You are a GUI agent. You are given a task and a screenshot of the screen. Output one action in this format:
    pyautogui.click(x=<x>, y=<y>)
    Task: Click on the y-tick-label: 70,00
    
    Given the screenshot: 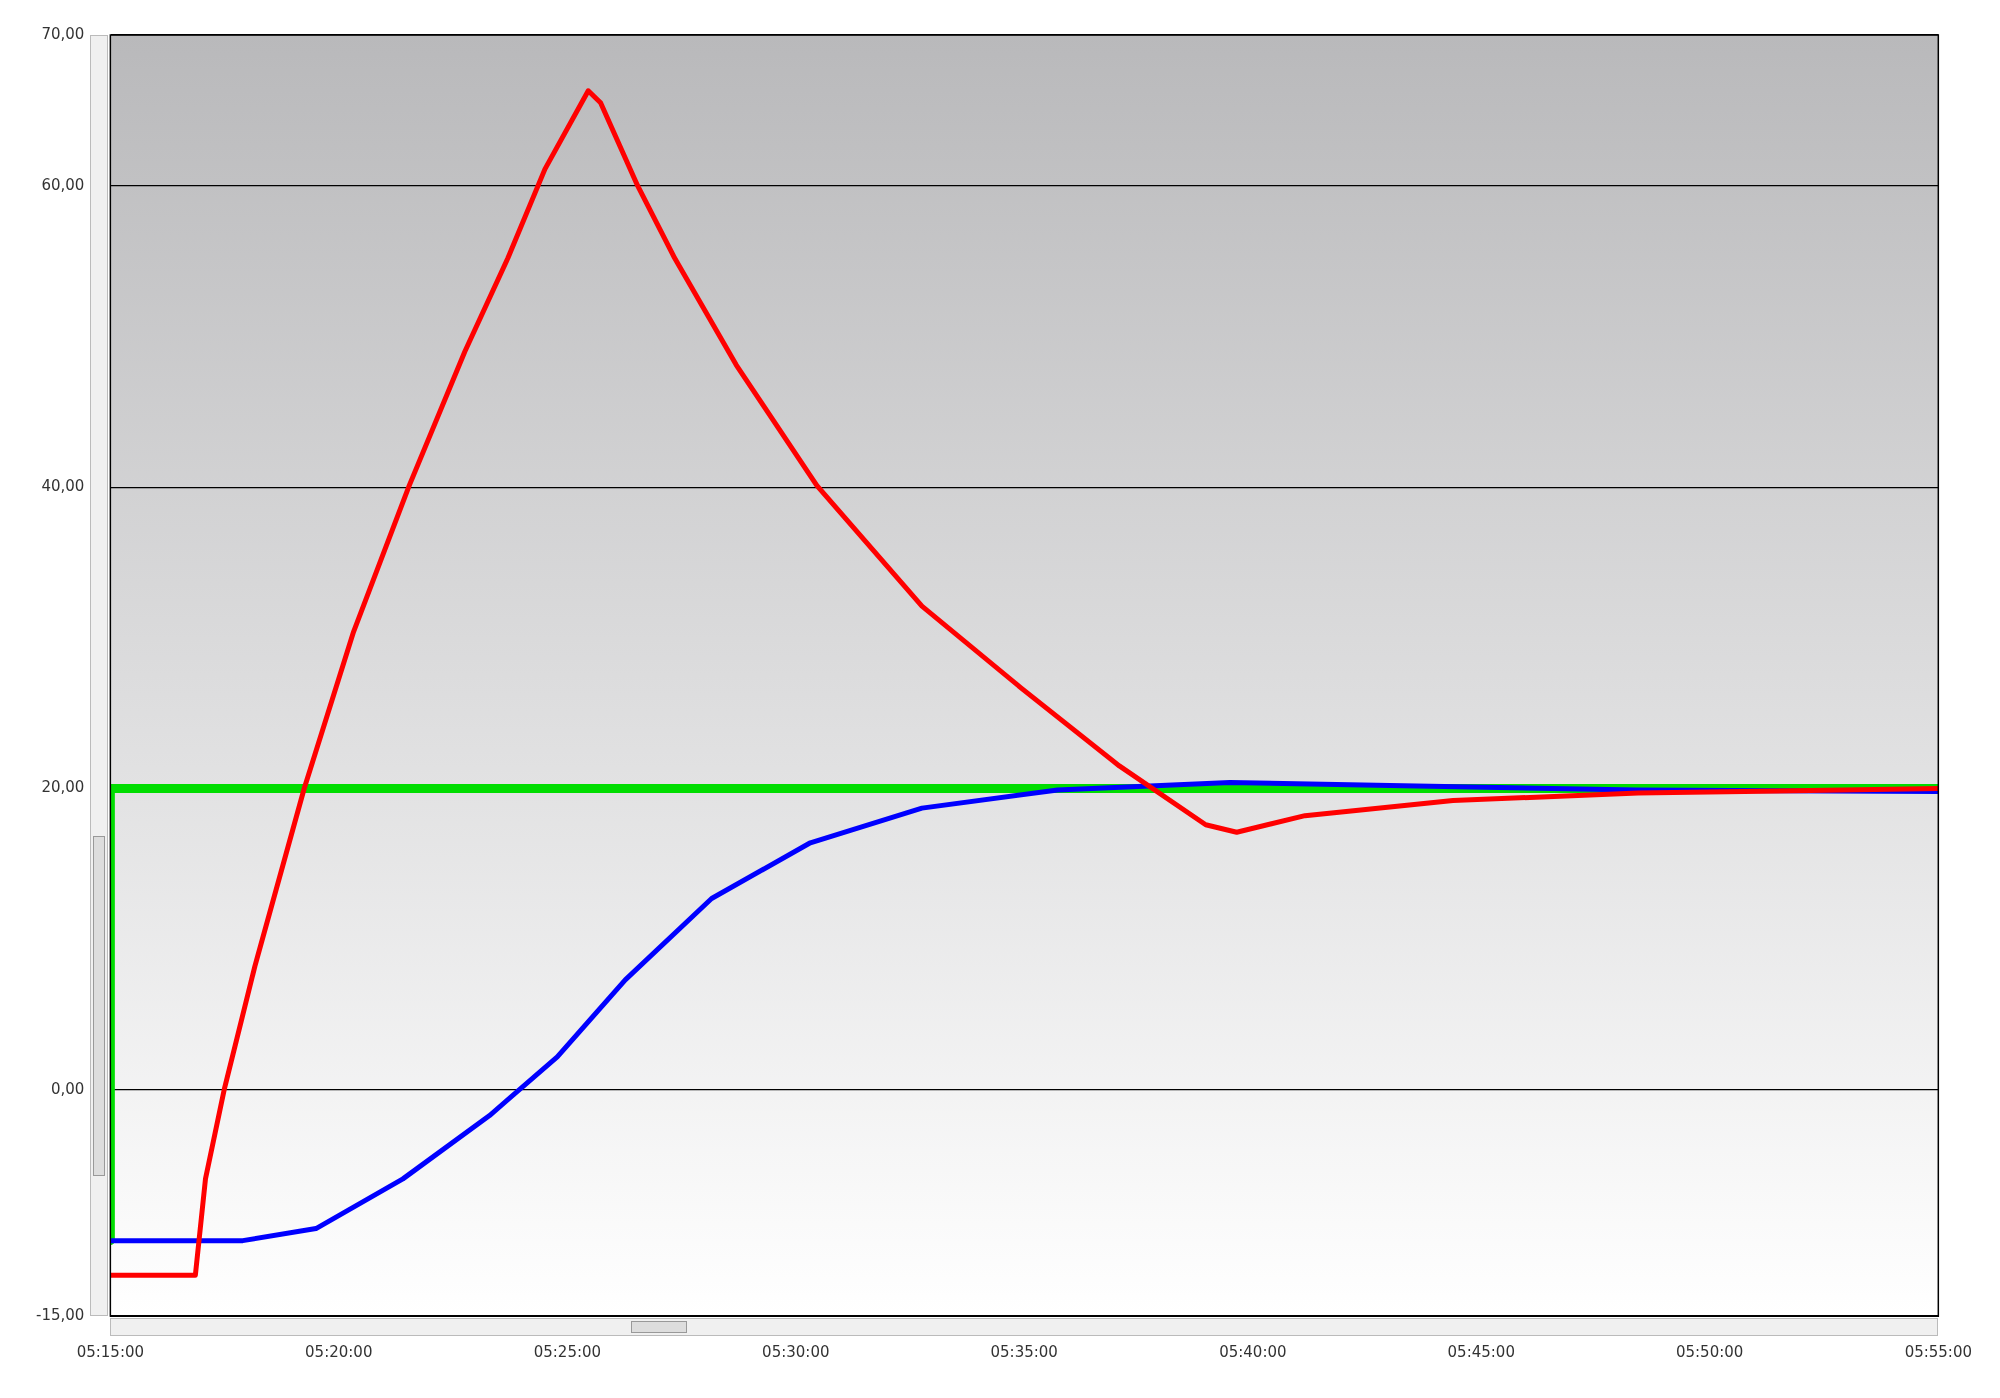 What is the action you would take?
    pyautogui.click(x=63, y=33)
    